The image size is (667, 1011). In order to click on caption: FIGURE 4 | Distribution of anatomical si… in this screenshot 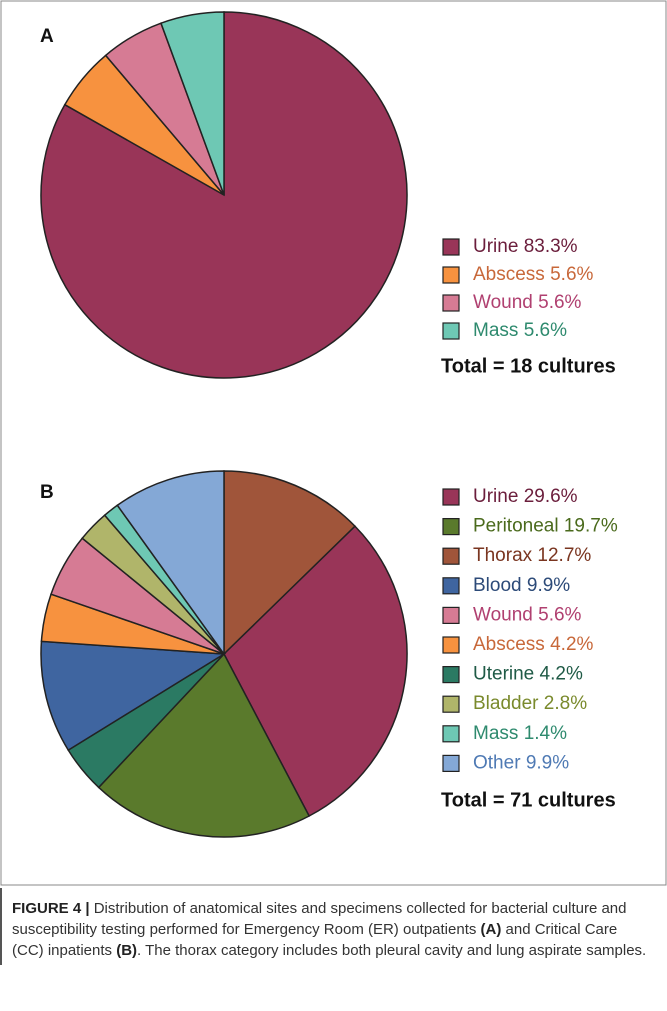, I will do `click(326, 926)`.